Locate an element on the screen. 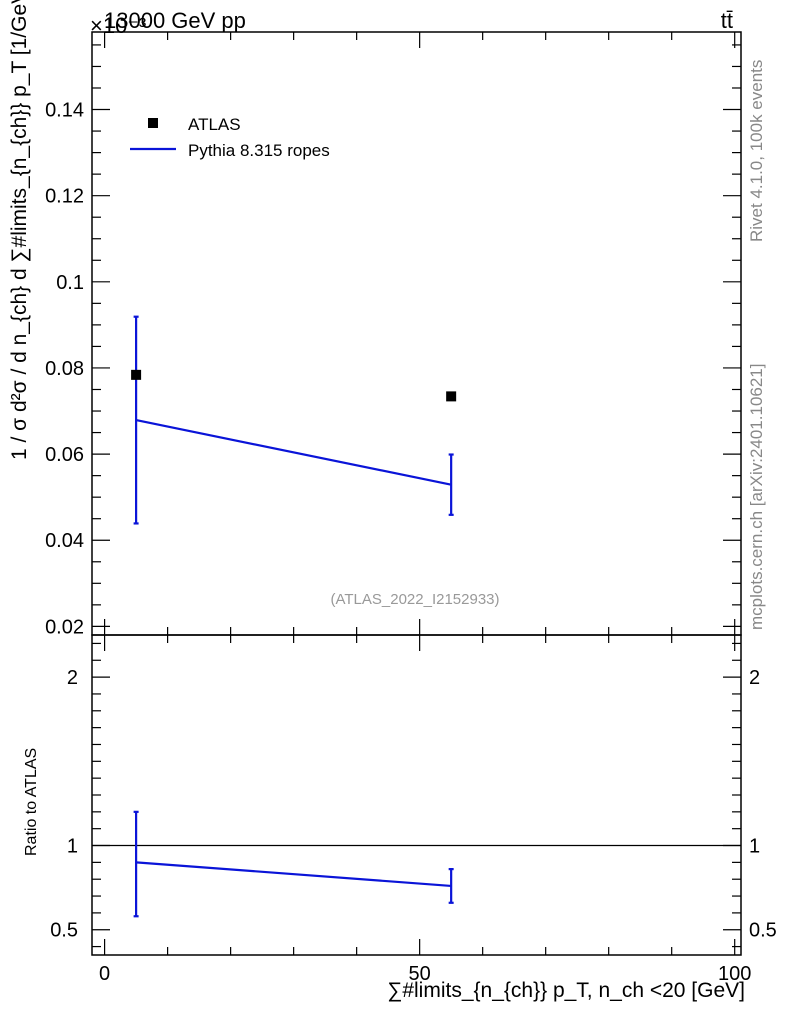  ratio-series-group is located at coordinates (293, 864).